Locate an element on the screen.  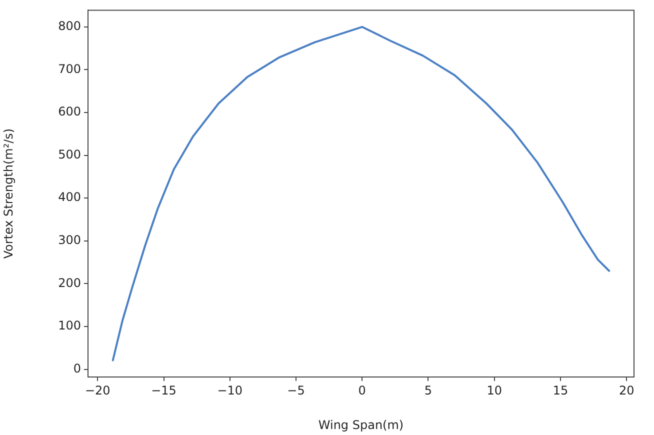
y-tick-label: 400 is located at coordinates (69, 197).